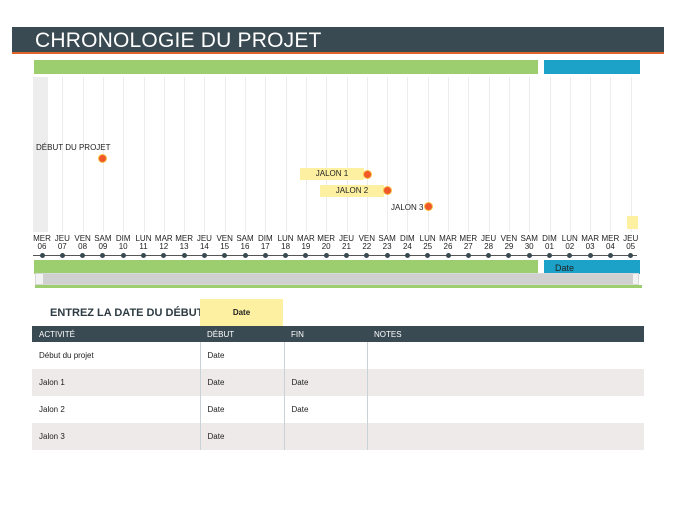 The image size is (675, 520). Describe the element at coordinates (468, 243) in the screenshot. I see `day-label: MER 27` at that location.